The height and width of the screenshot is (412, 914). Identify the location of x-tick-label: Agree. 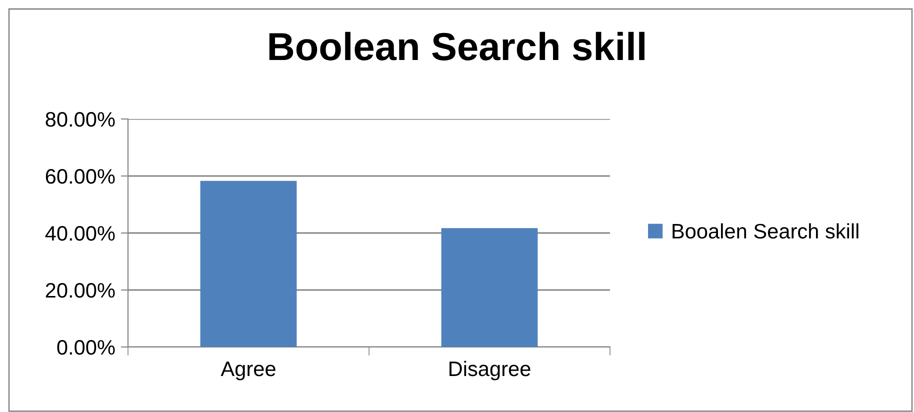
(248, 371).